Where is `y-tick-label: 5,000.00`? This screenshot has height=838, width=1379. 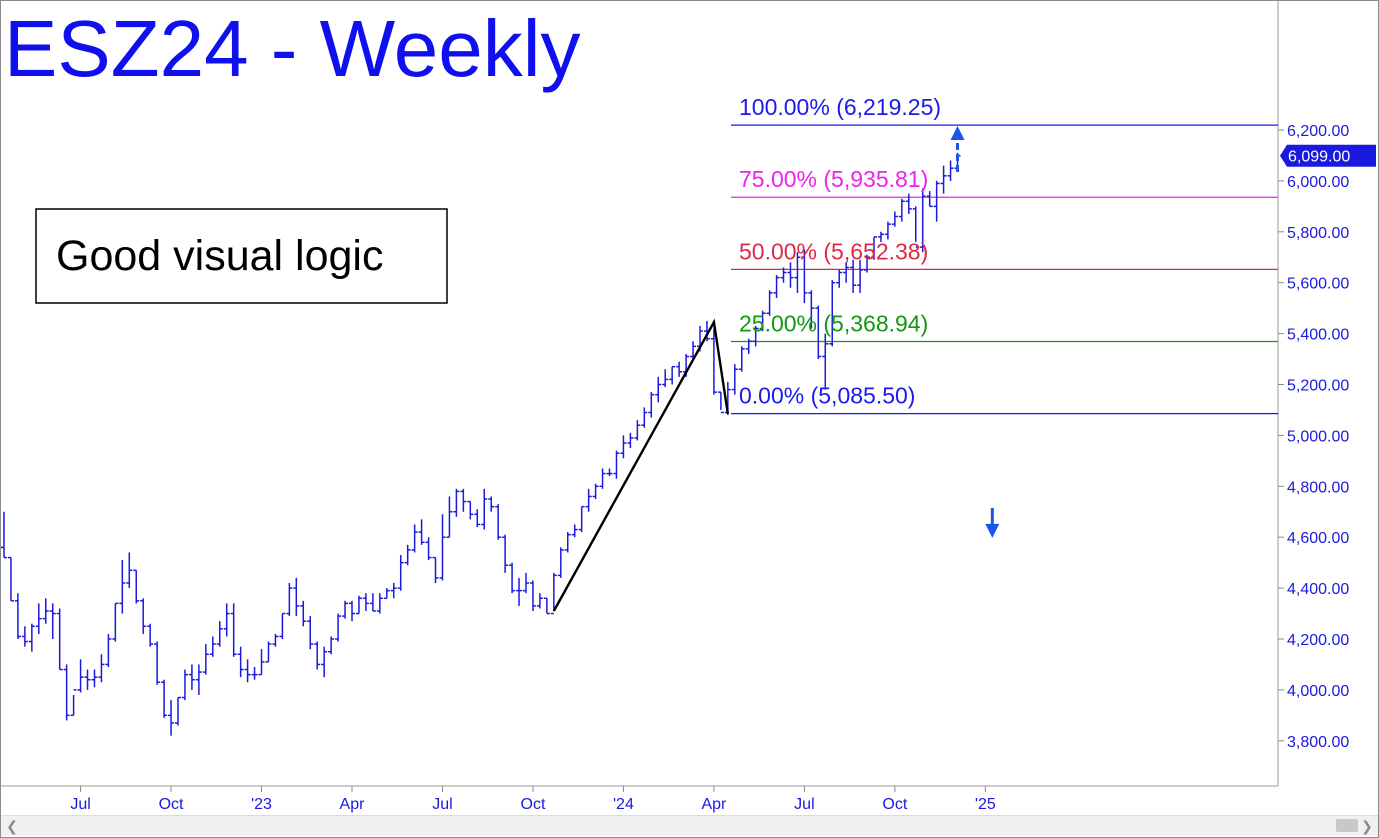 y-tick-label: 5,000.00 is located at coordinates (1318, 436).